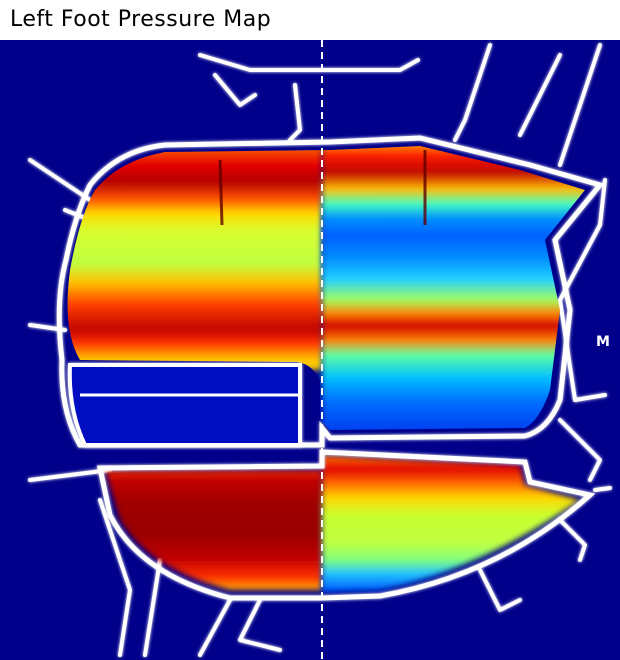 Image resolution: width=620 pixels, height=660 pixels. I want to click on seam-left, so click(221, 192).